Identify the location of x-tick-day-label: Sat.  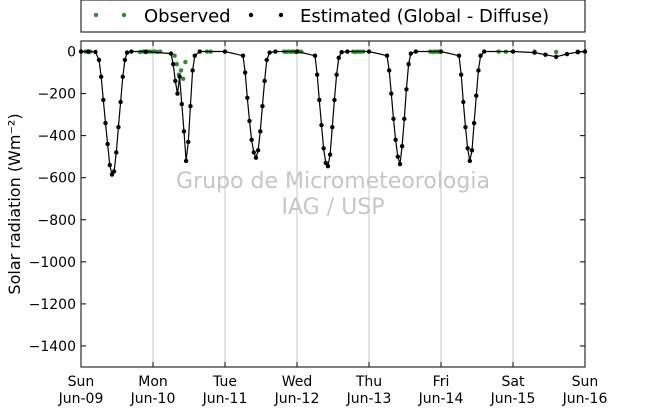
(513, 382).